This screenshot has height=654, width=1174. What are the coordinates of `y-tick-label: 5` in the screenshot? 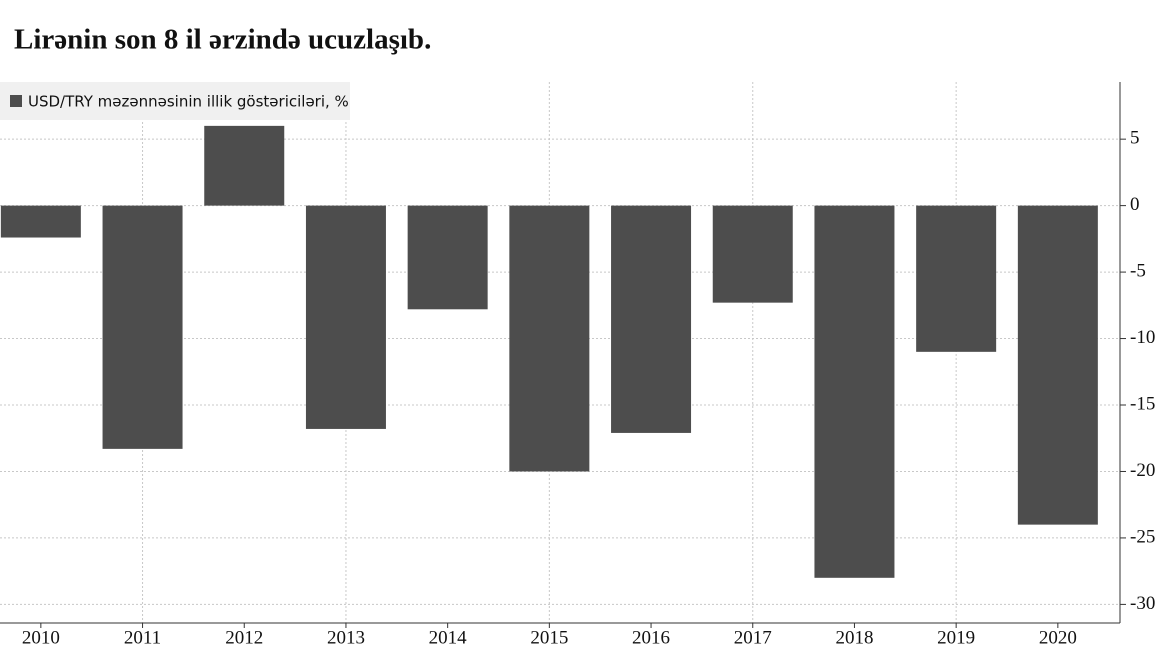 It's located at (1135, 138).